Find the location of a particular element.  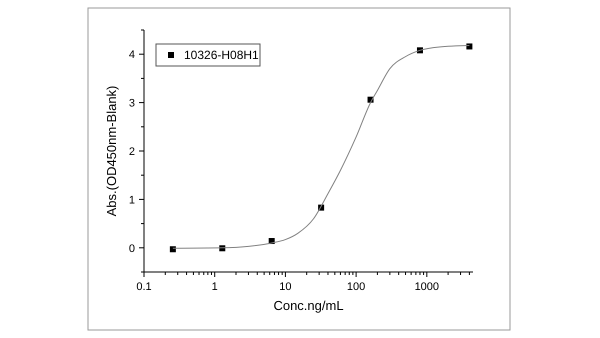

y-tick-label: 3 is located at coordinates (131, 104).